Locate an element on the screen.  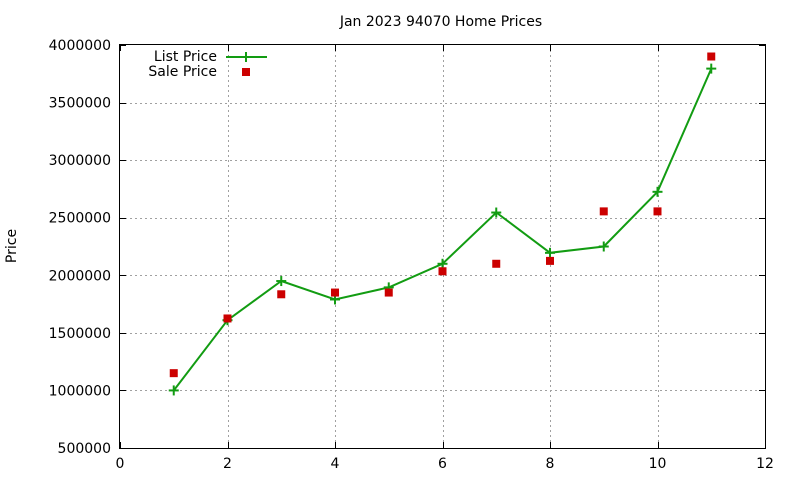
x-tick-label: 2 is located at coordinates (227, 464).